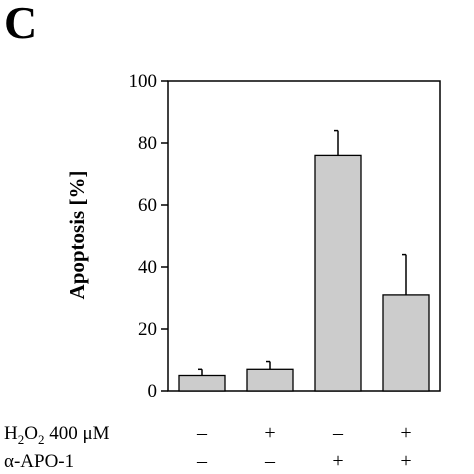  Describe the element at coordinates (147, 267) in the screenshot. I see `y-tick-label: 40` at that location.